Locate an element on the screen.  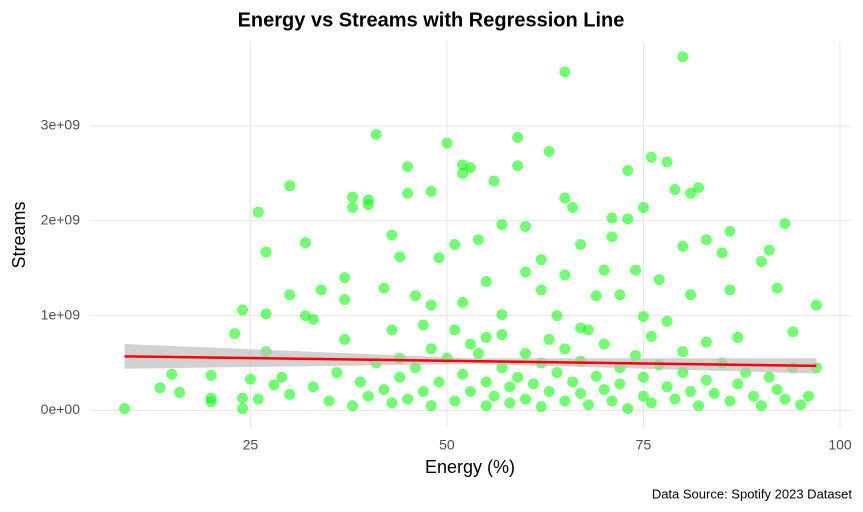
y-axis-title: Streams is located at coordinates (19, 234).